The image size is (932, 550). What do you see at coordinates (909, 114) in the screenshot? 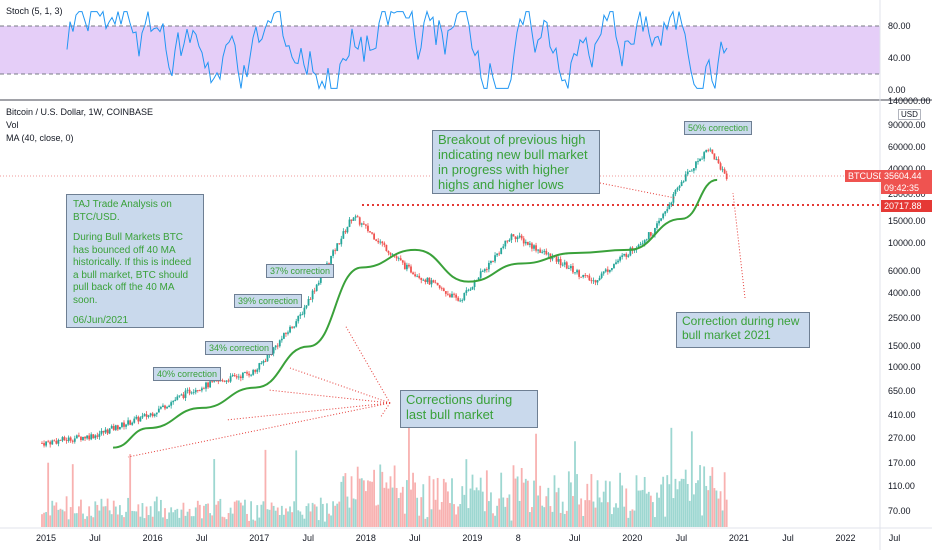
I see `usd-label: USD` at bounding box center [909, 114].